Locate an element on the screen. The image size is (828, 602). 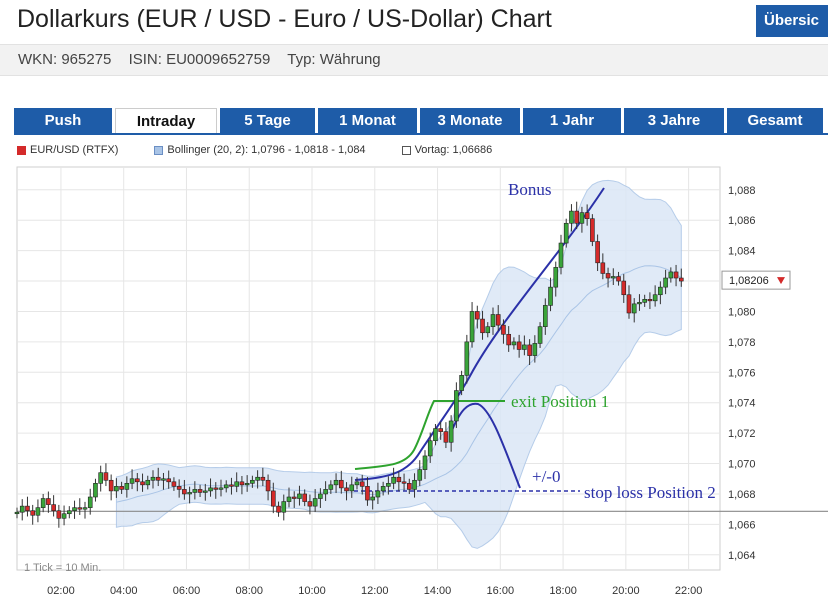
tab-1-jahr: 1 Jahr is located at coordinates (572, 120).